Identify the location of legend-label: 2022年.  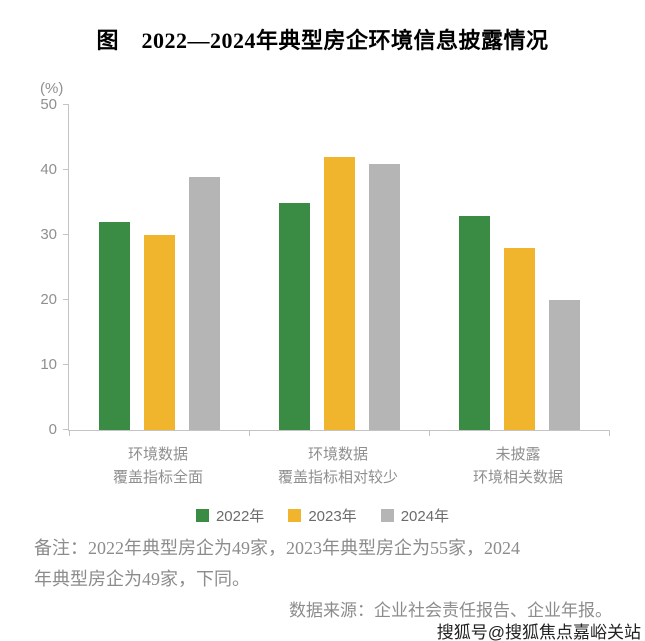
(240, 516).